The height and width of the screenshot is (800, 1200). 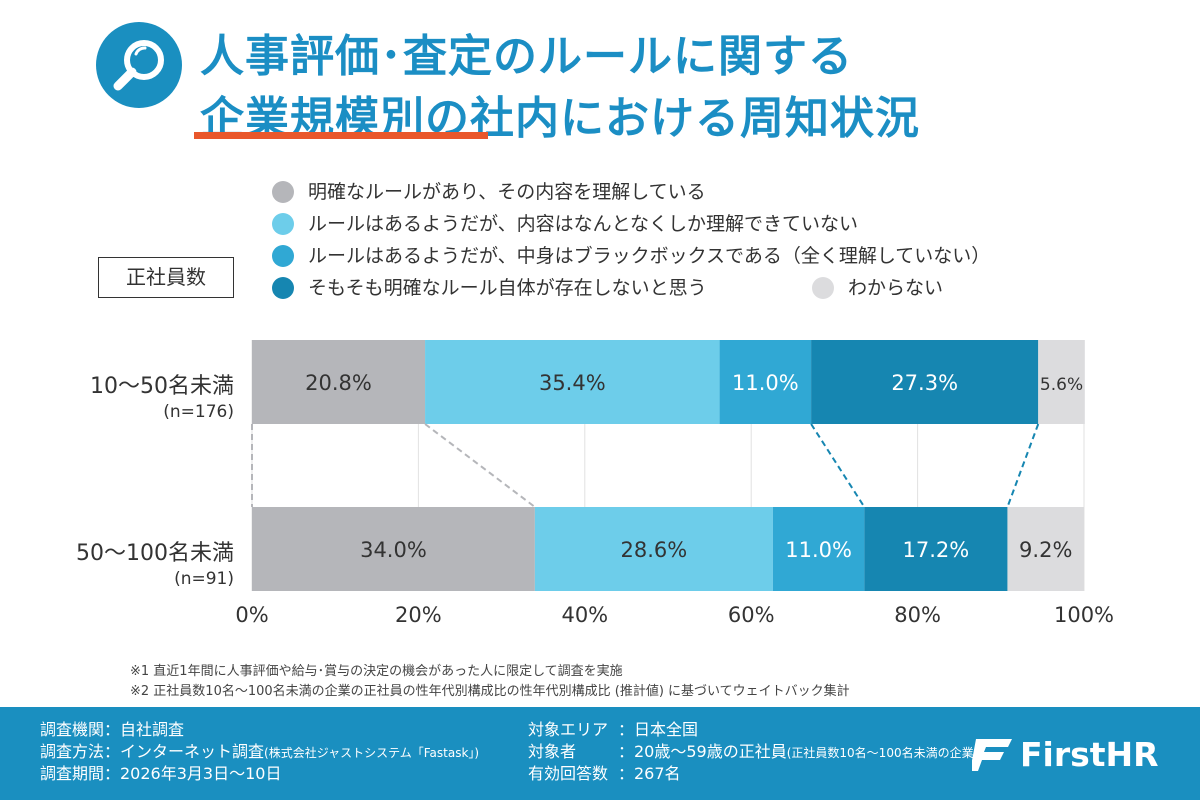 I want to click on row-label: 10〜50名未満 (n=176), so click(x=162, y=395).